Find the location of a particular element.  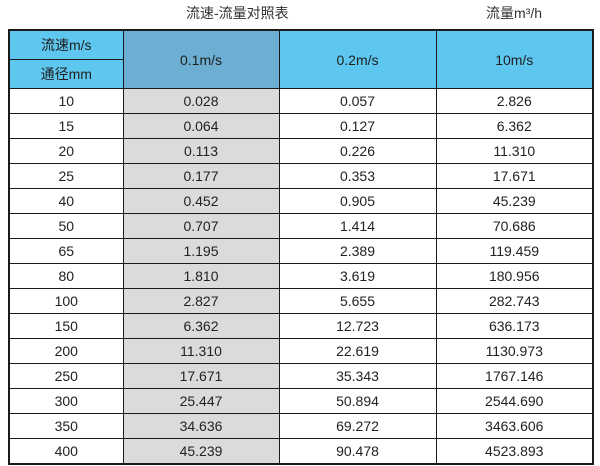

flow-value-0-2ms: 0.353 is located at coordinates (357, 176).